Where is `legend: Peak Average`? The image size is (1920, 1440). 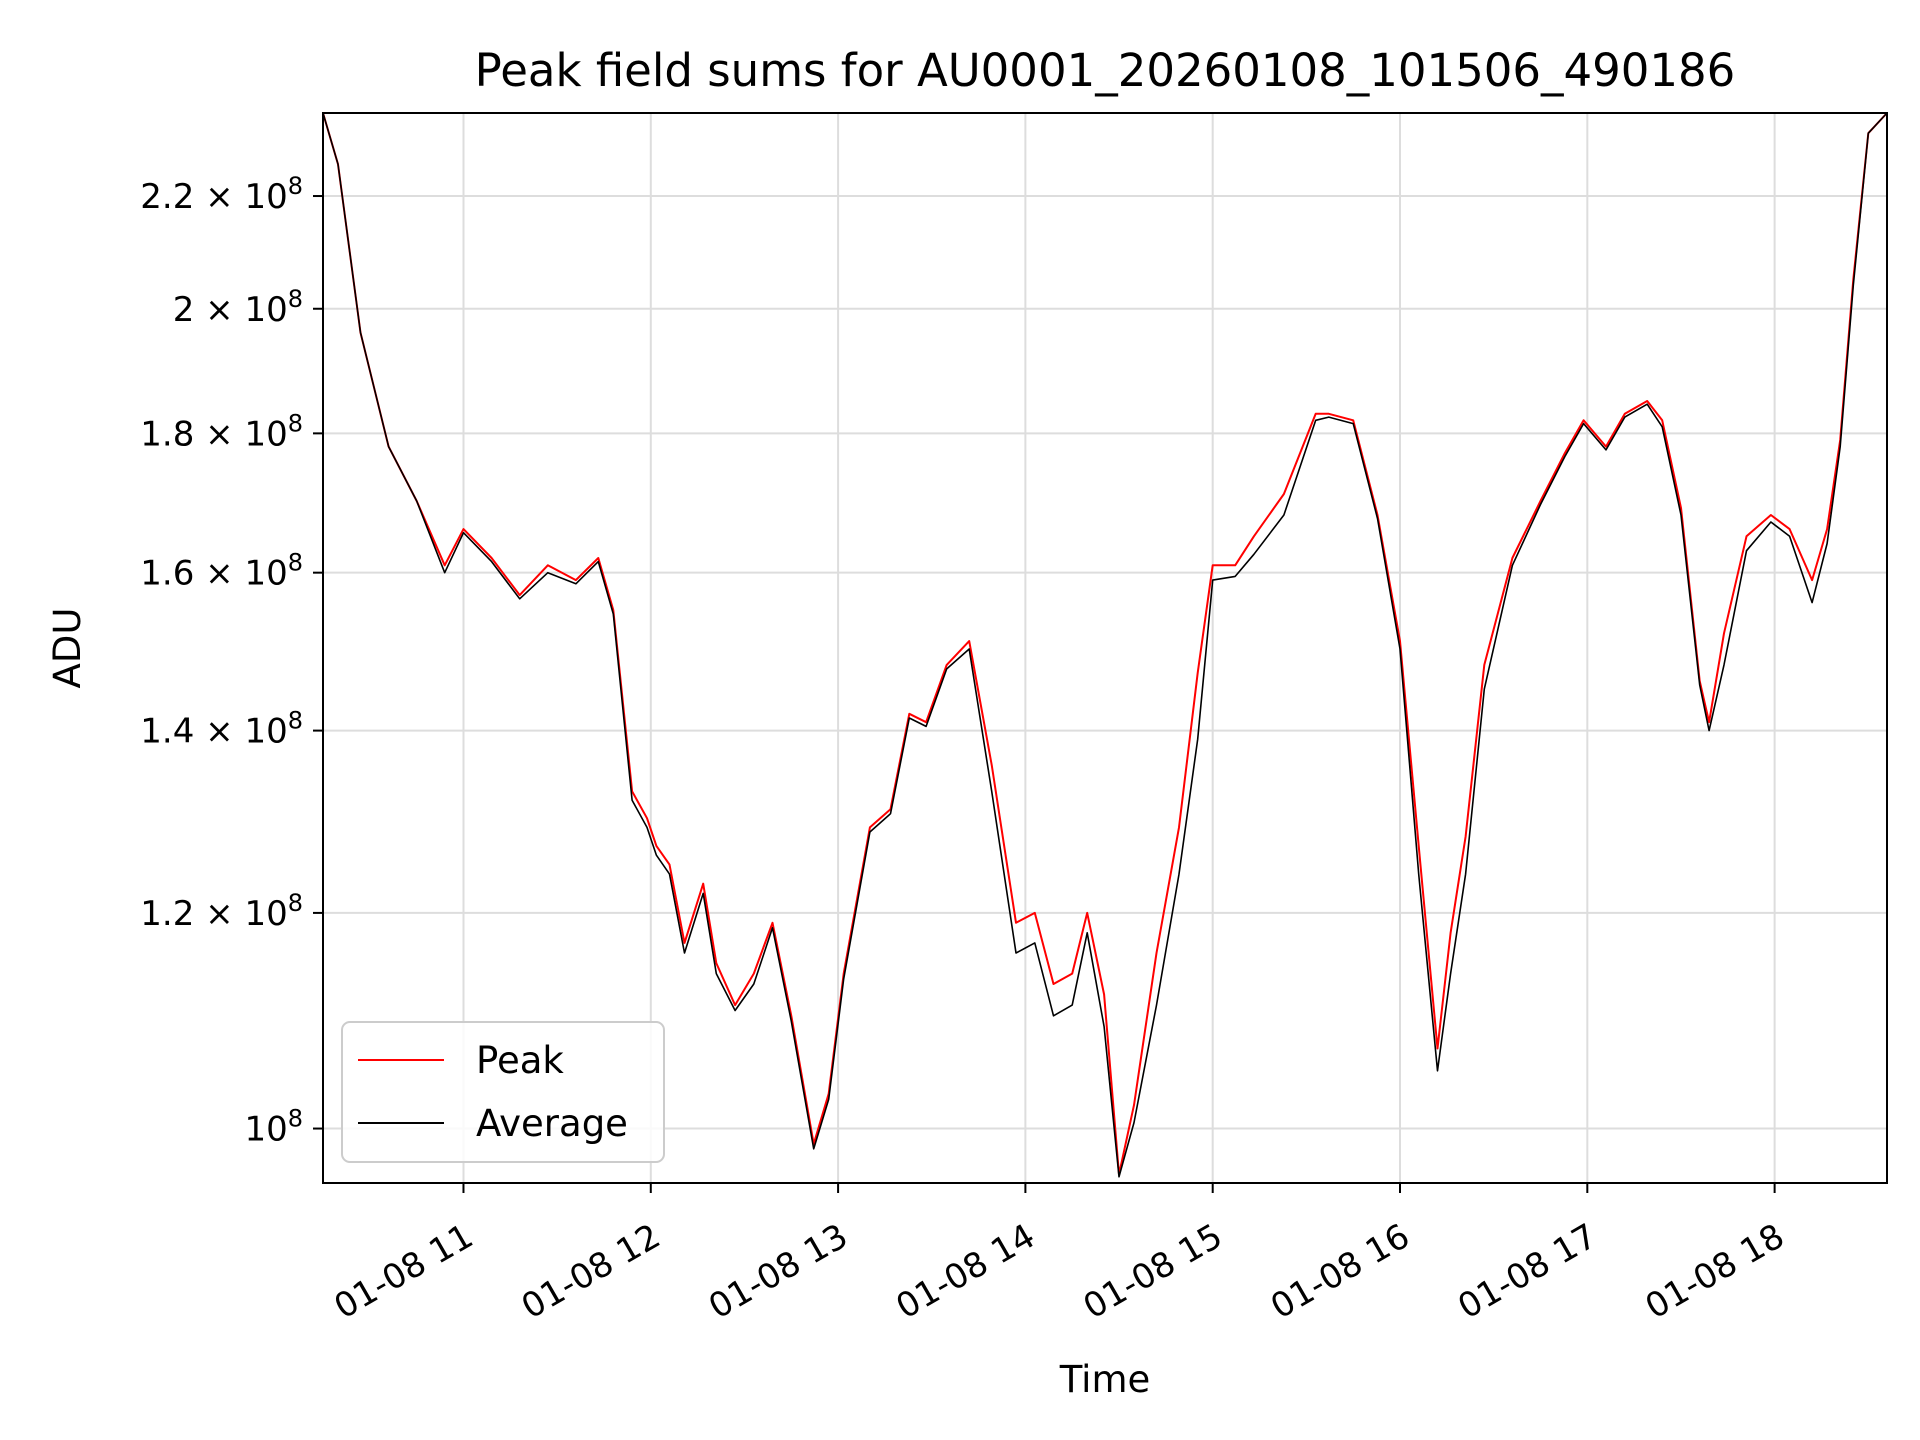
legend: Peak Average is located at coordinates (503, 1092).